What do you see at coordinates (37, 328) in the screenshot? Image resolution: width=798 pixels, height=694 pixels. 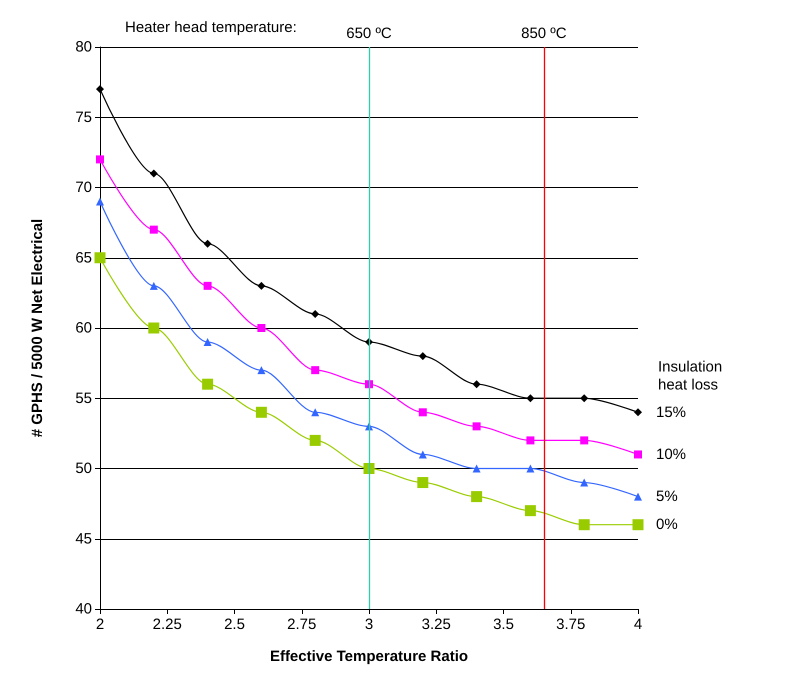 I see `y-axis-title: # GPHS / 5000 W Net Electrical` at bounding box center [37, 328].